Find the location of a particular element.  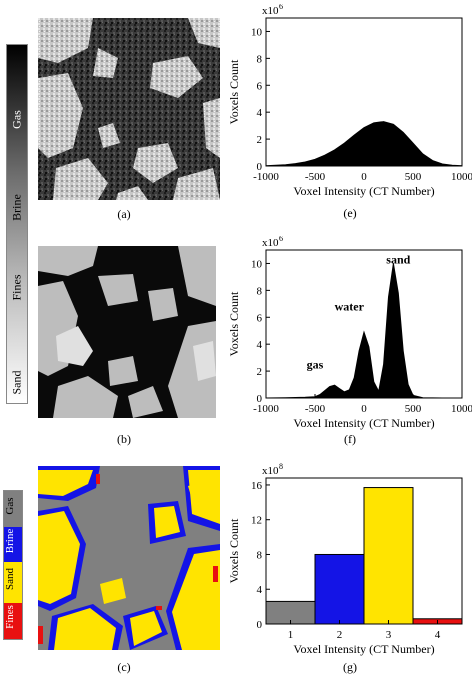

x-tick-label: 3 is located at coordinates (389, 635).